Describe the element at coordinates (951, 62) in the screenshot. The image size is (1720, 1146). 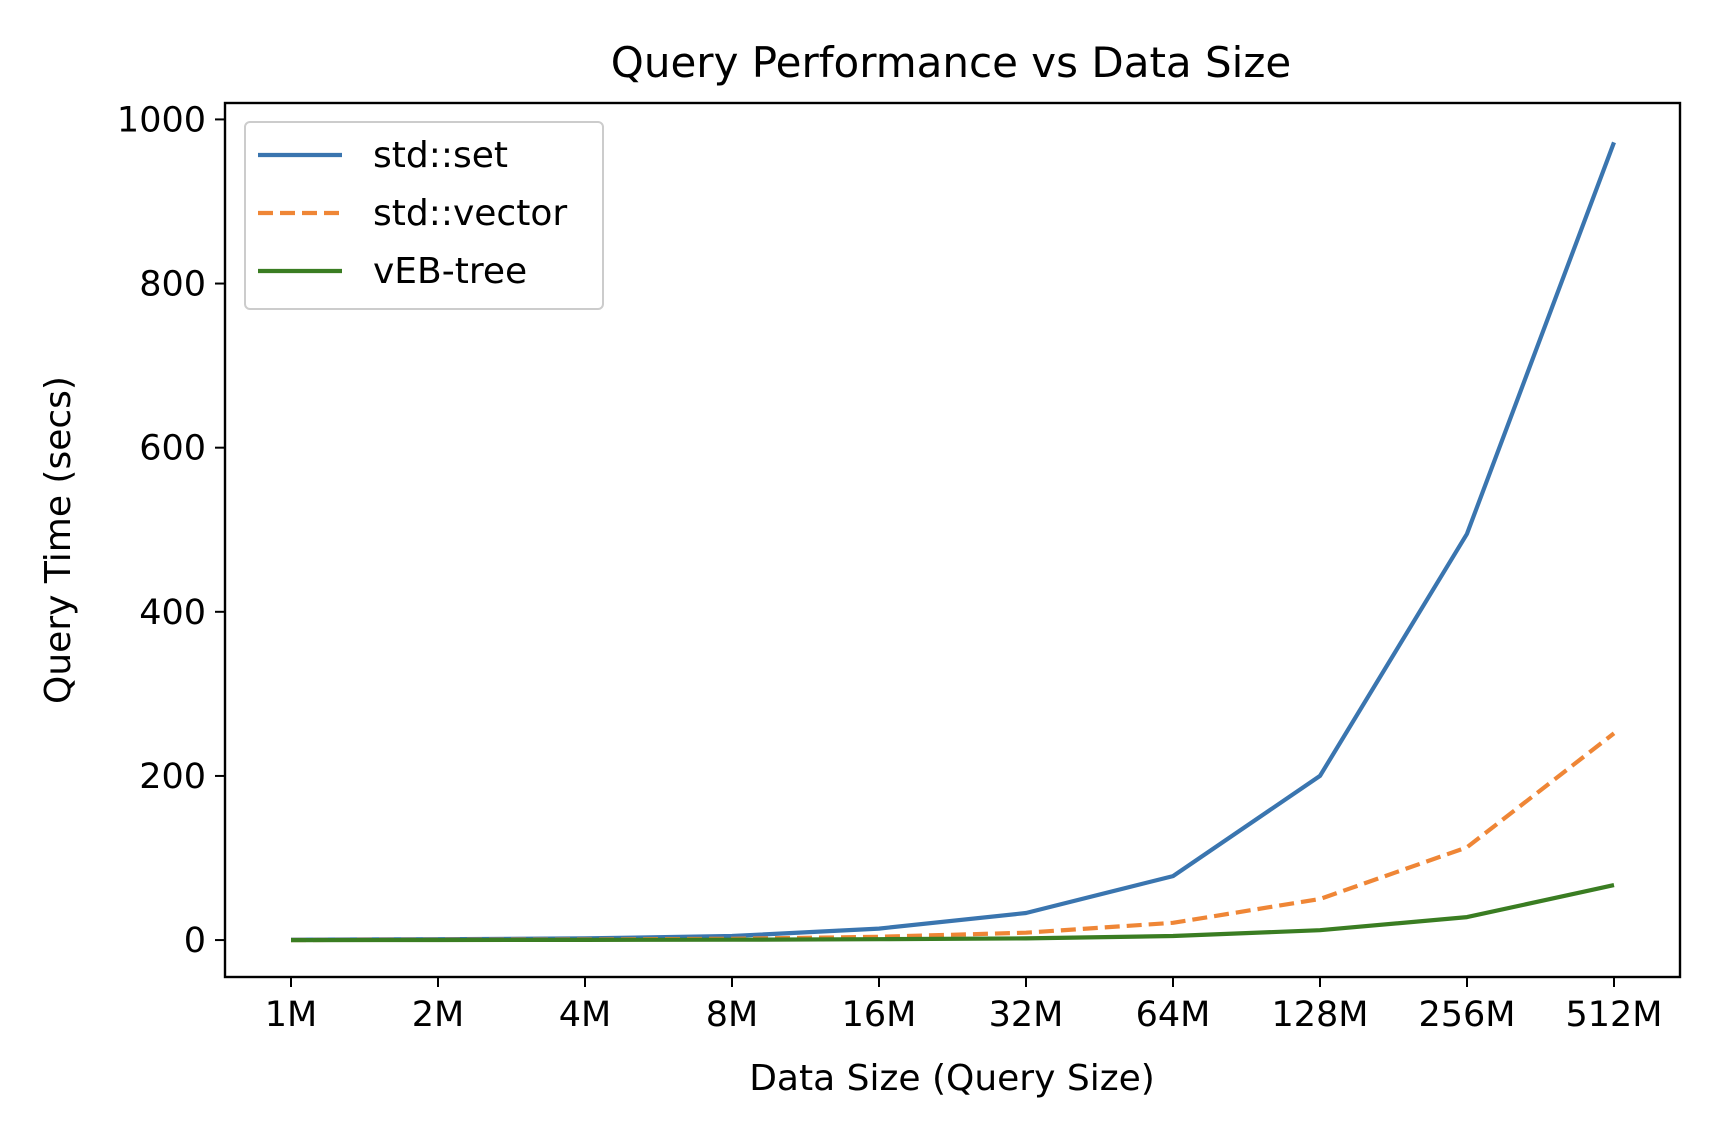
I see `chart-title: Query Performance vs Data Size` at that location.